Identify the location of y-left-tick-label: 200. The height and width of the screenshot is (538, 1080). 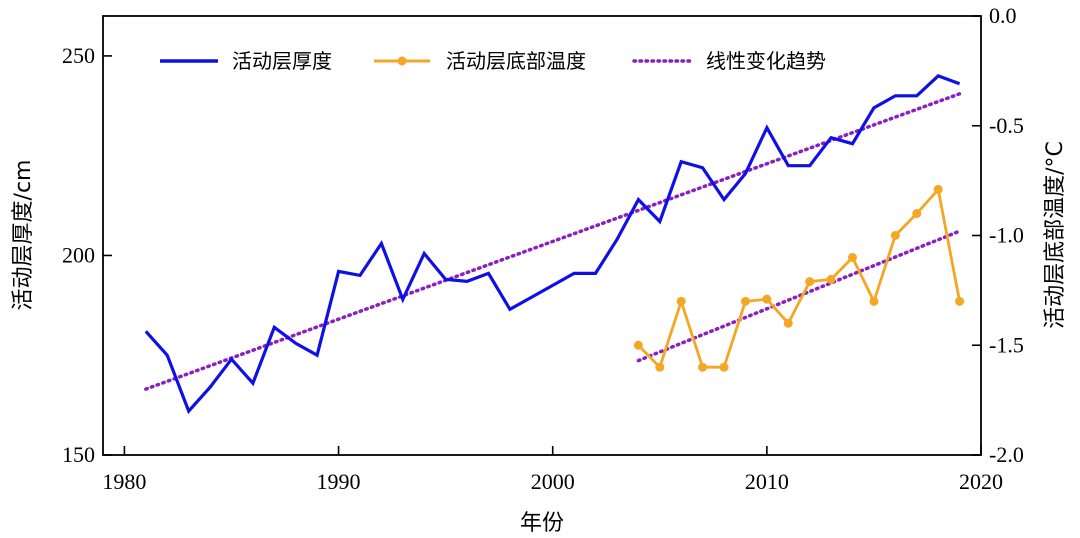
(78, 254).